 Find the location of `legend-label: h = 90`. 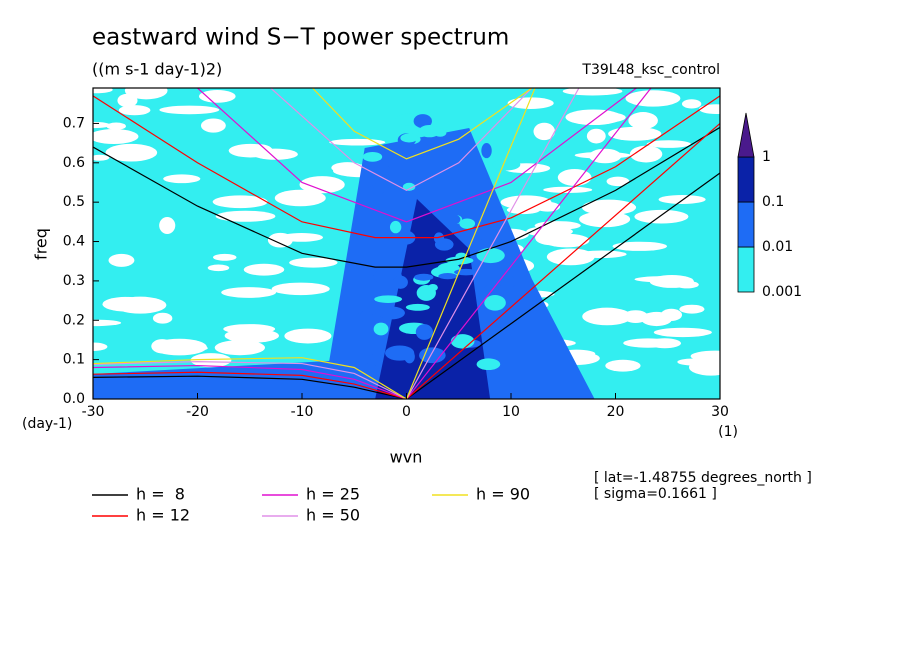

legend-label: h = 90 is located at coordinates (503, 494).